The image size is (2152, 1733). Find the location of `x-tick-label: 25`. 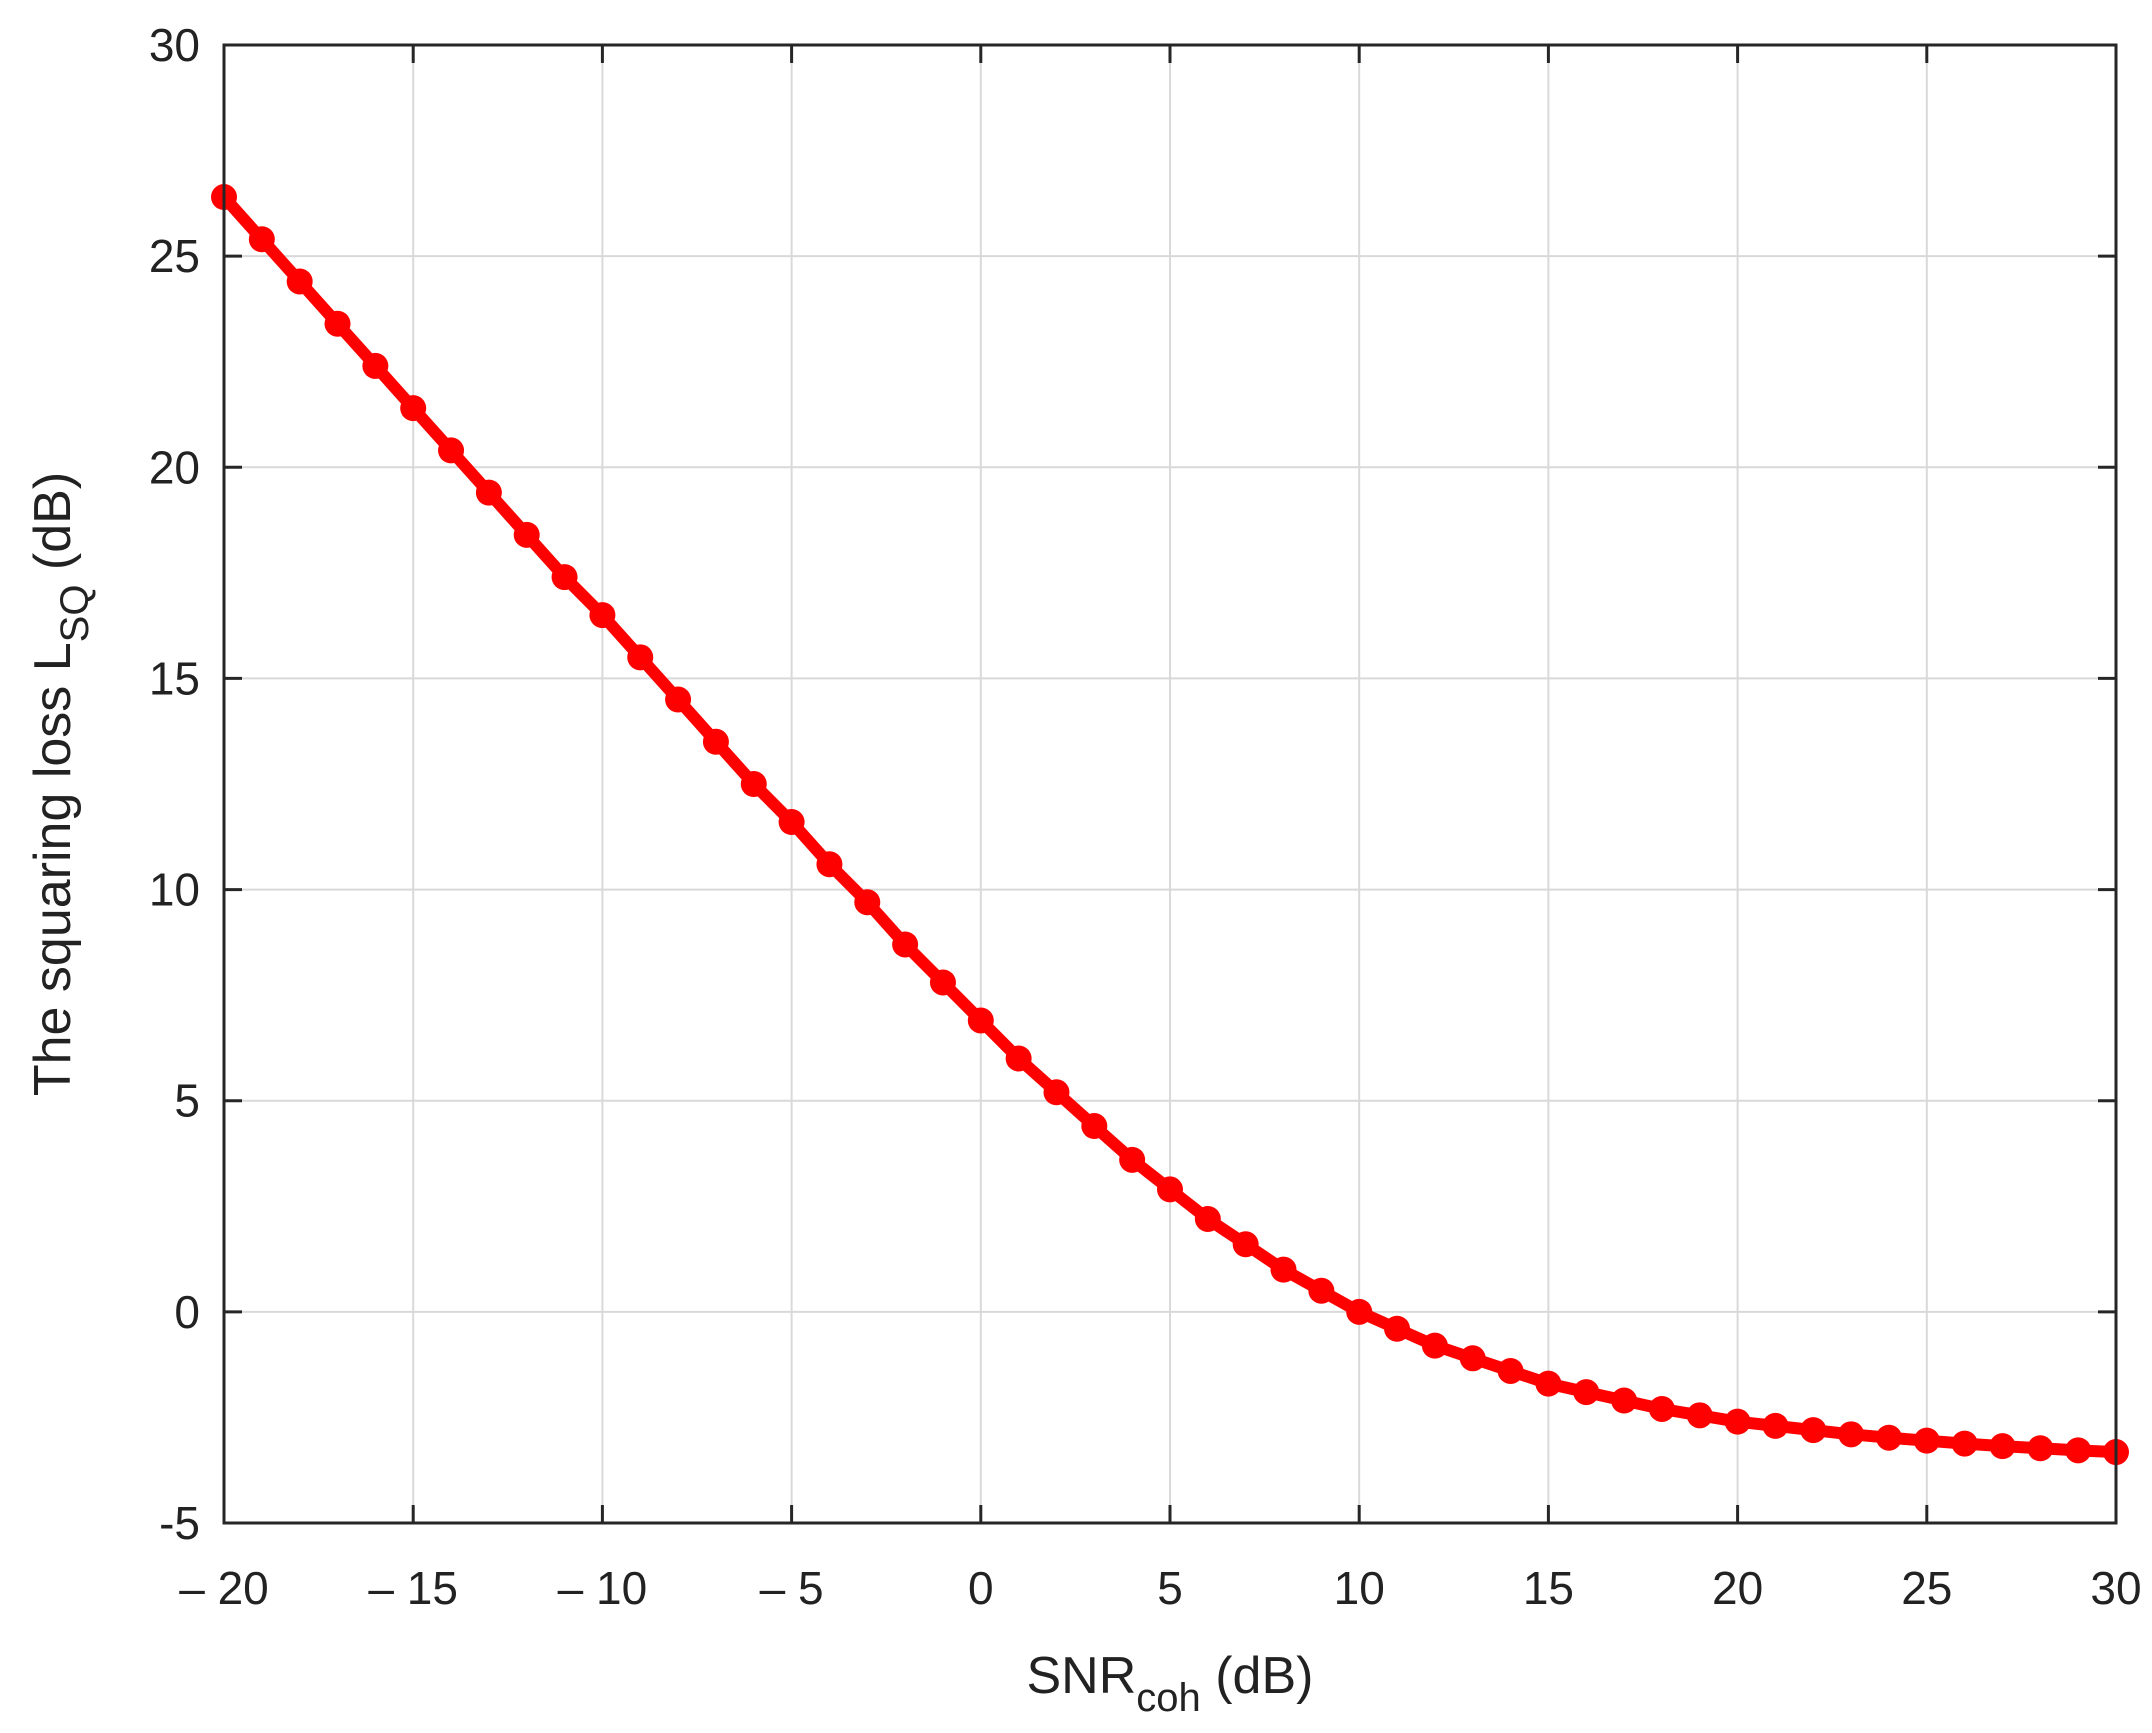

x-tick-label: 25 is located at coordinates (1926, 1588).